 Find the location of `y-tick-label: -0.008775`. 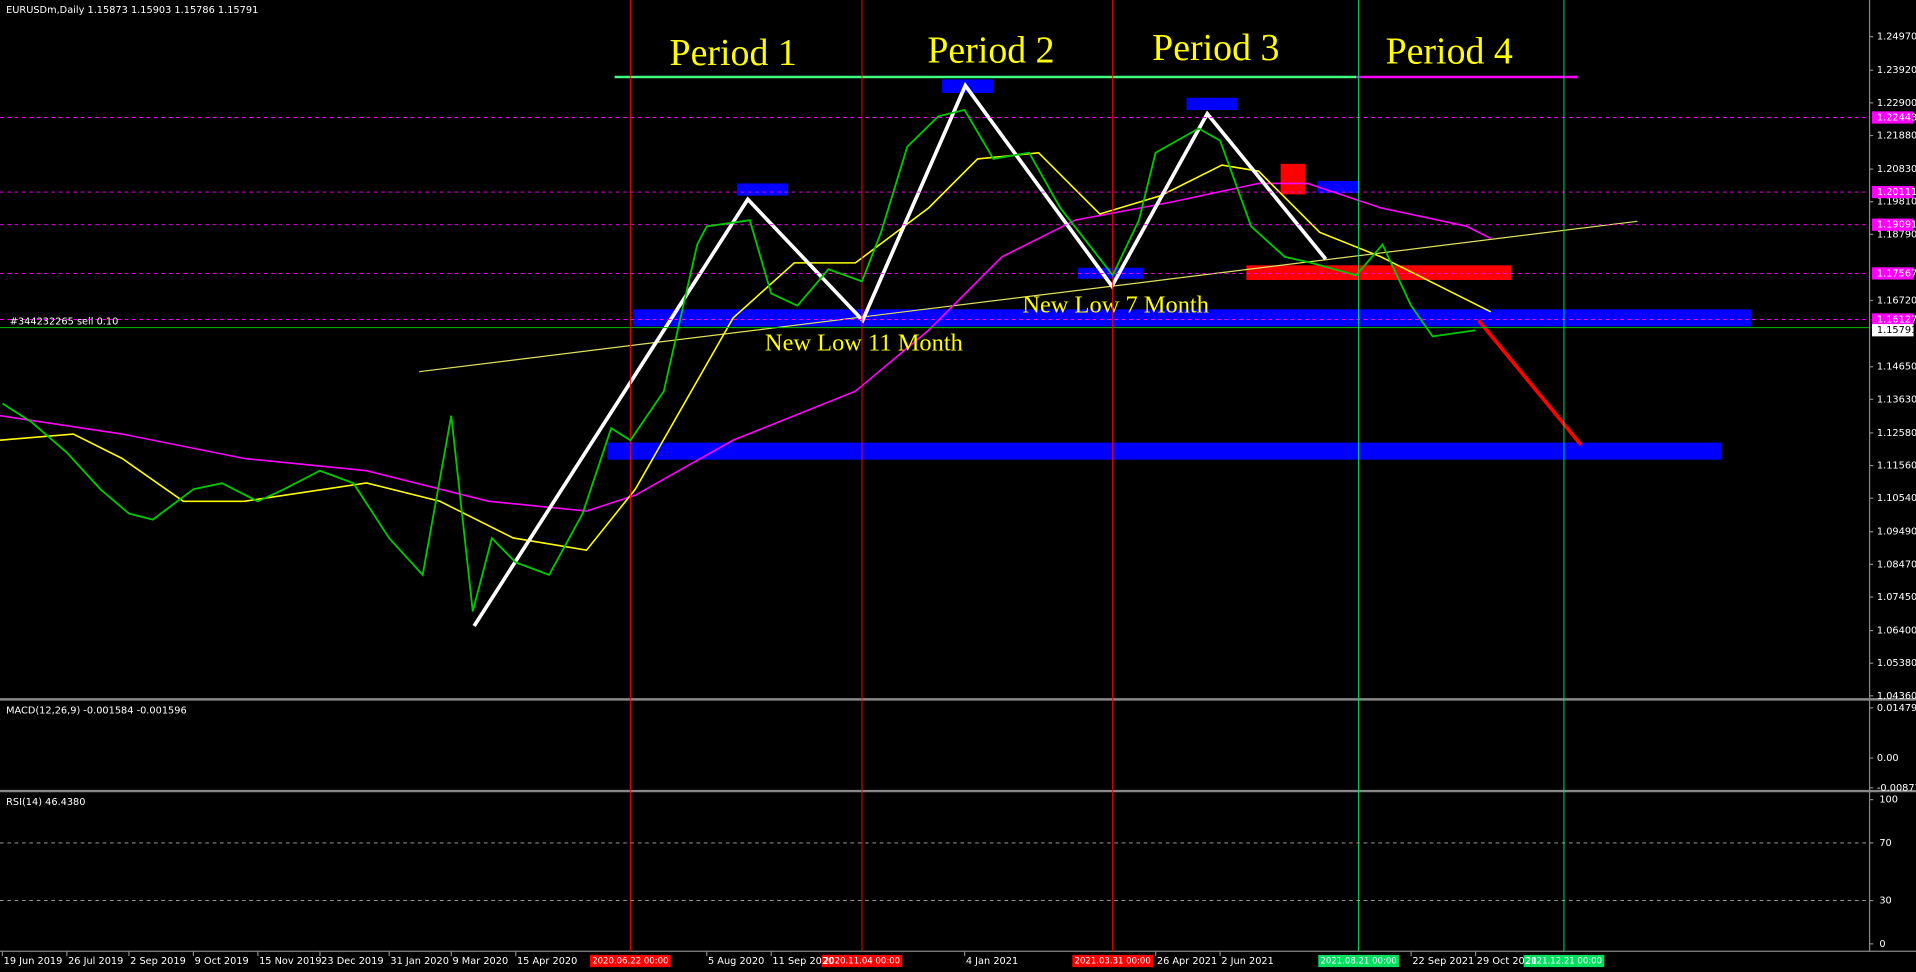

y-tick-label: -0.008775 is located at coordinates (1896, 788).